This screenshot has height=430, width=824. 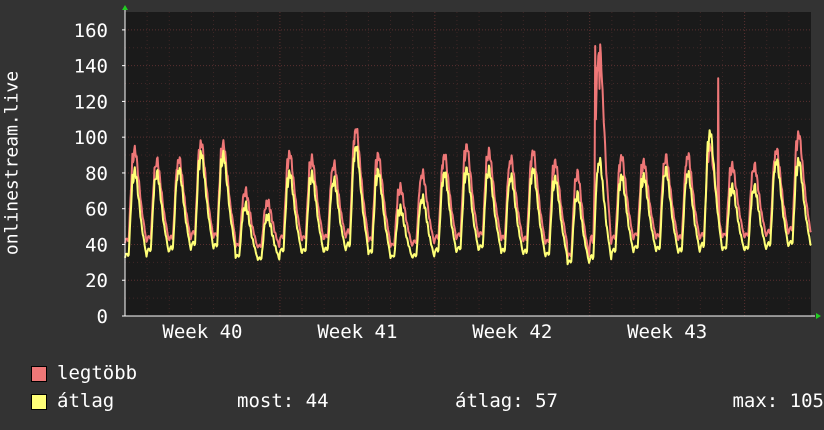 I want to click on stat-current: most: 44, so click(x=283, y=401).